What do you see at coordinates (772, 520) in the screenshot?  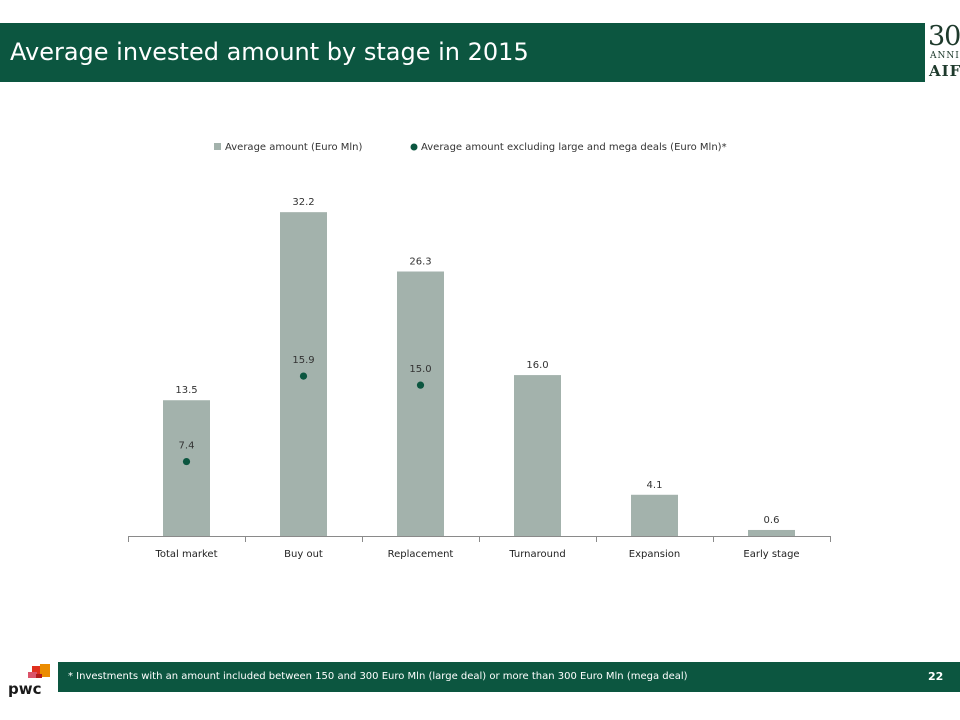 I see `bar-data-label: 0.6` at bounding box center [772, 520].